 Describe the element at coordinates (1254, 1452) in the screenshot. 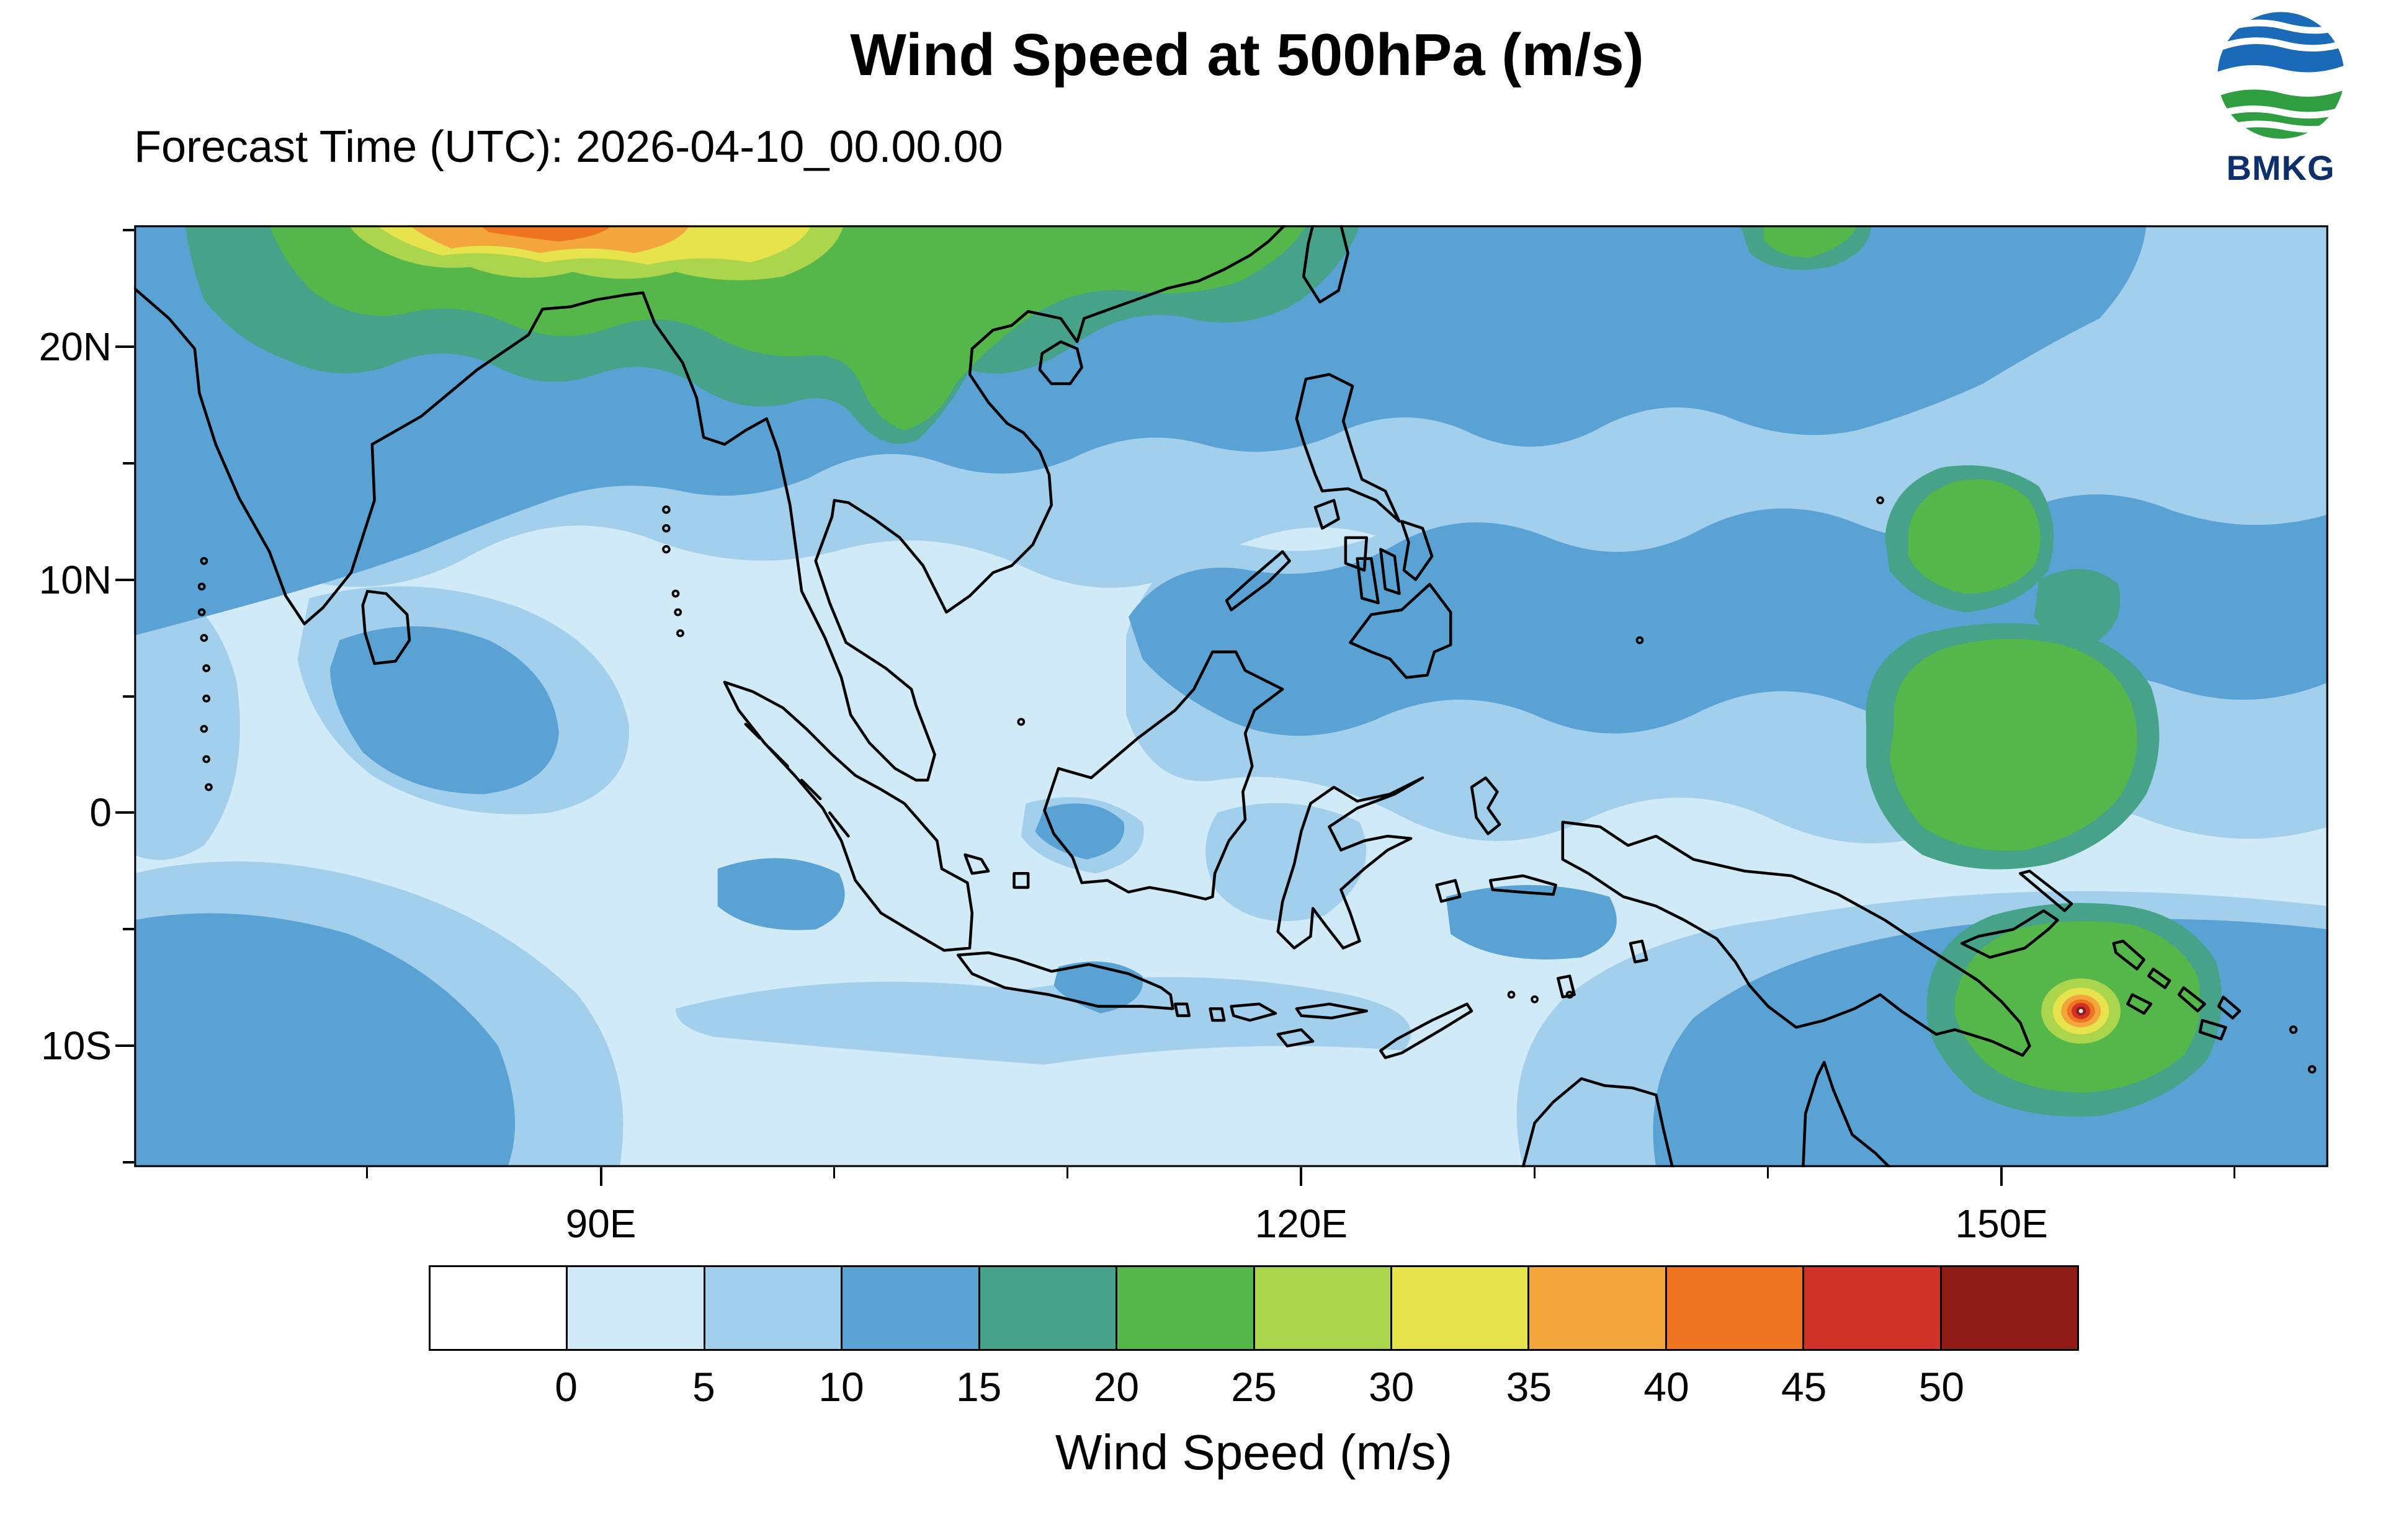

I see `colorbar-title: Wind Speed (m/s)` at that location.